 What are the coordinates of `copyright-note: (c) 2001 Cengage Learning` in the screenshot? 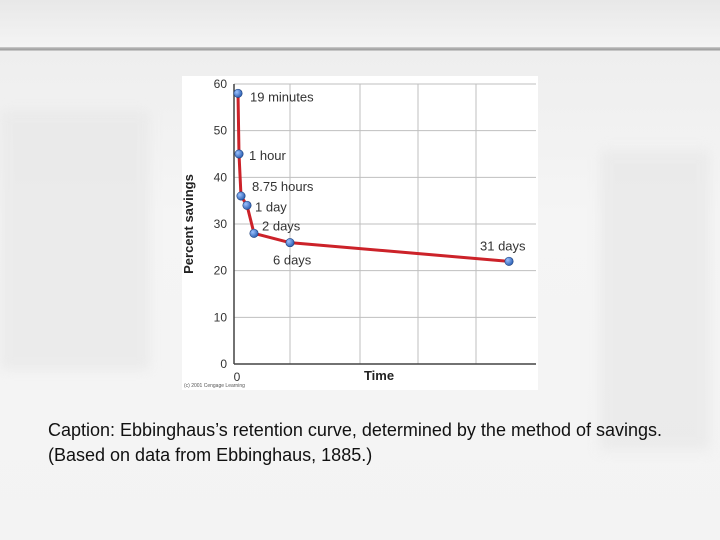 It's located at (214, 386).